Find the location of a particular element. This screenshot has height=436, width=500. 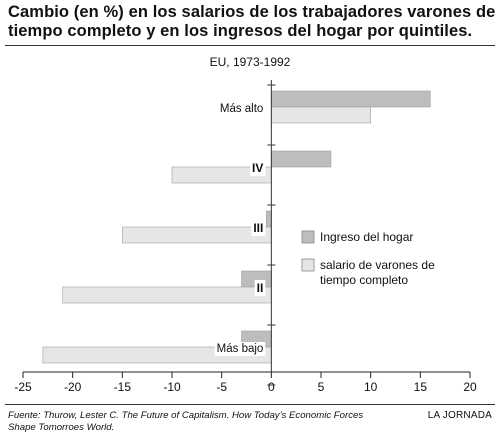

chart-subtitle: EU, 1973-1992 is located at coordinates (250, 62).